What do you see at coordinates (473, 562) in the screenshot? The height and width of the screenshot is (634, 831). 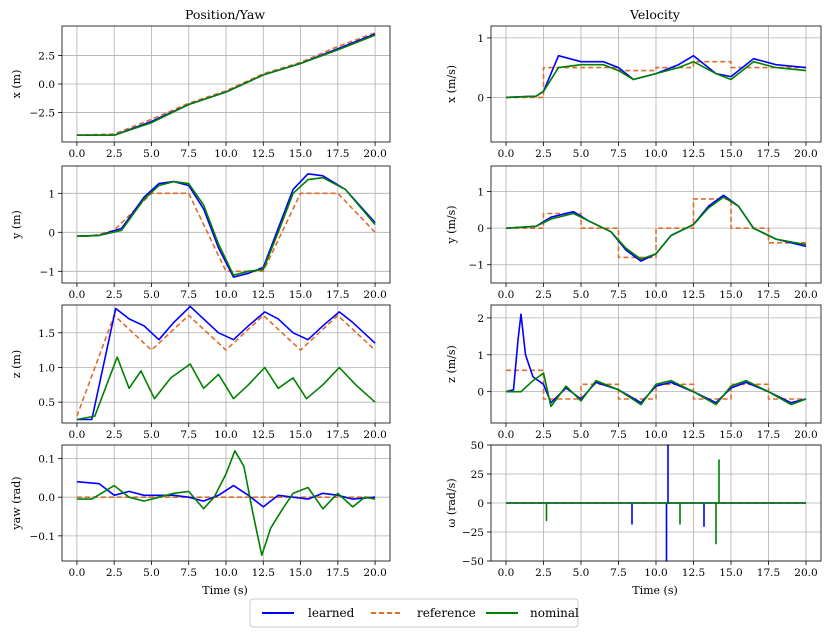 I see `ytick-label: −50` at bounding box center [473, 562].